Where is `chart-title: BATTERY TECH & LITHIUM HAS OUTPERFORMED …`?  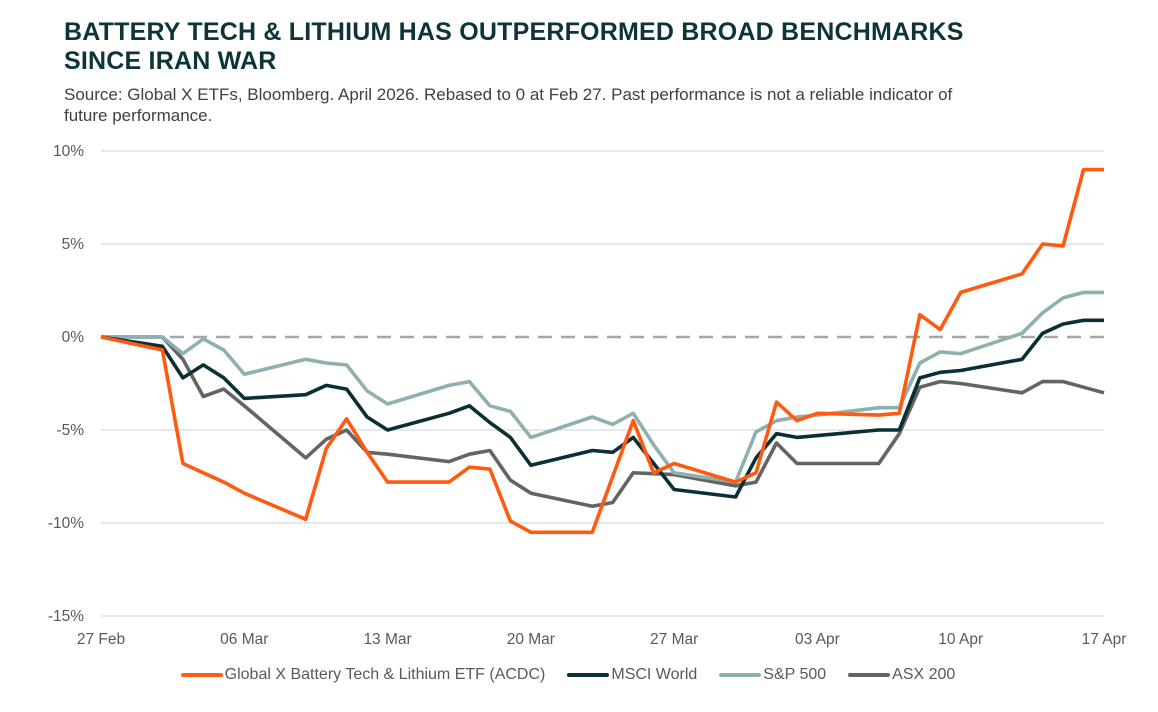 chart-title: BATTERY TECH & LITHIUM HAS OUTPERFORMED … is located at coordinates (514, 46).